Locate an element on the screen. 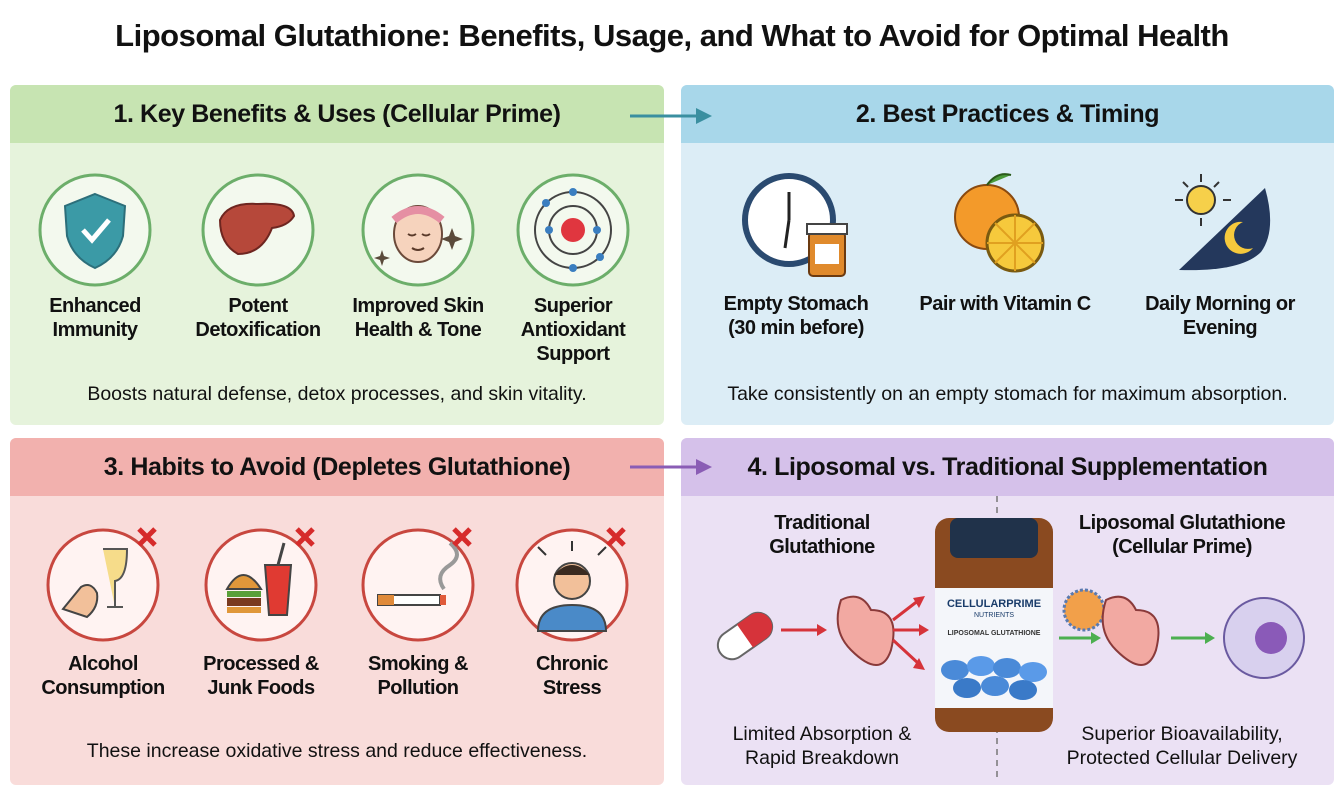  item-label: Smoking & Pollution is located at coordinates (418, 676).